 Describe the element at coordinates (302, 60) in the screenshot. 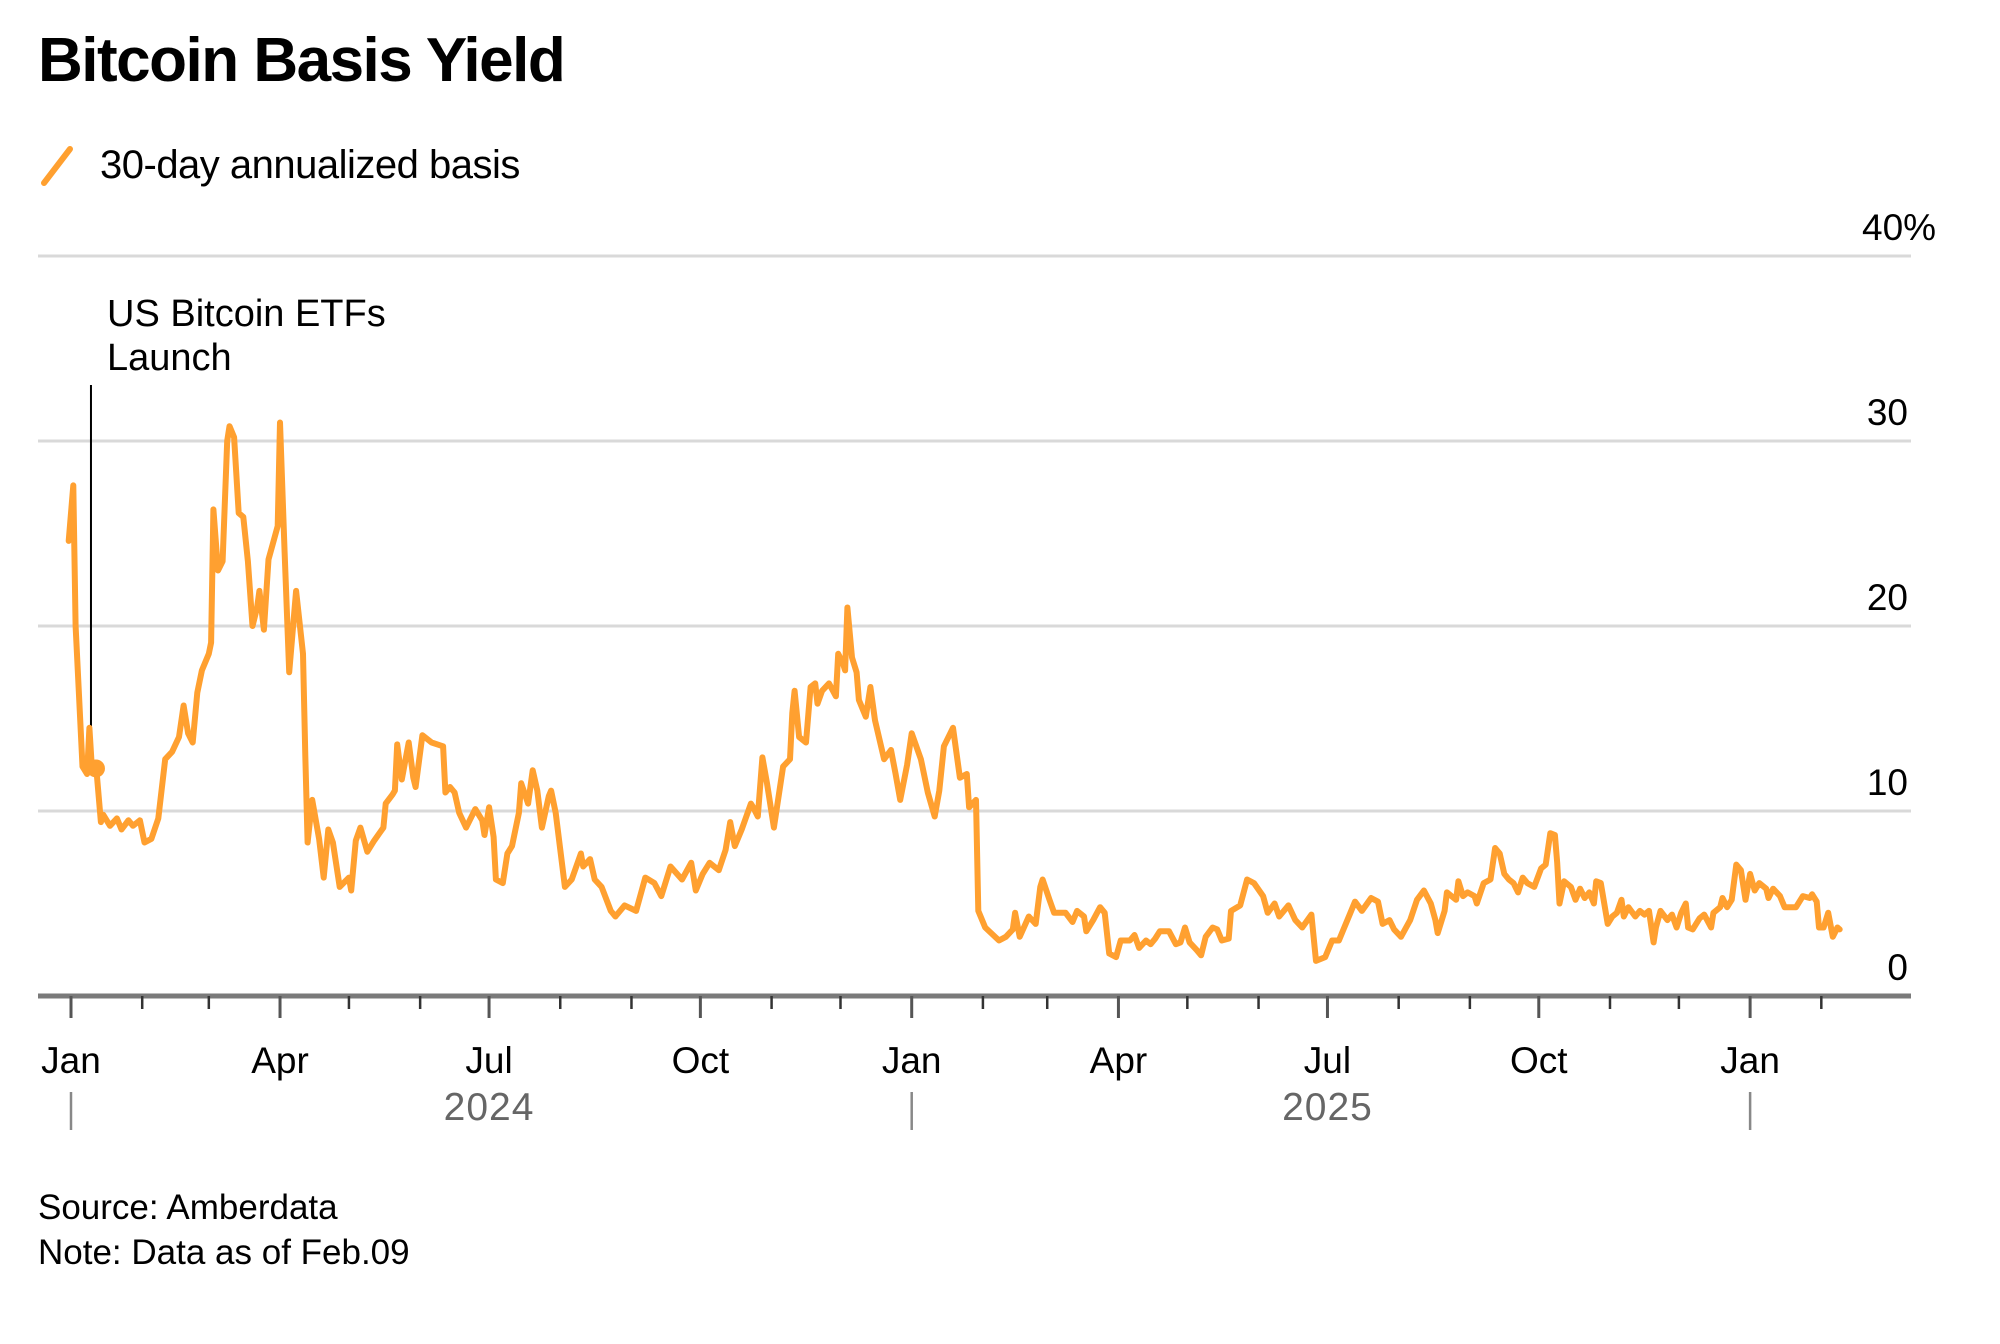

I see `chart-title: Bitcoin Basis Yield` at that location.